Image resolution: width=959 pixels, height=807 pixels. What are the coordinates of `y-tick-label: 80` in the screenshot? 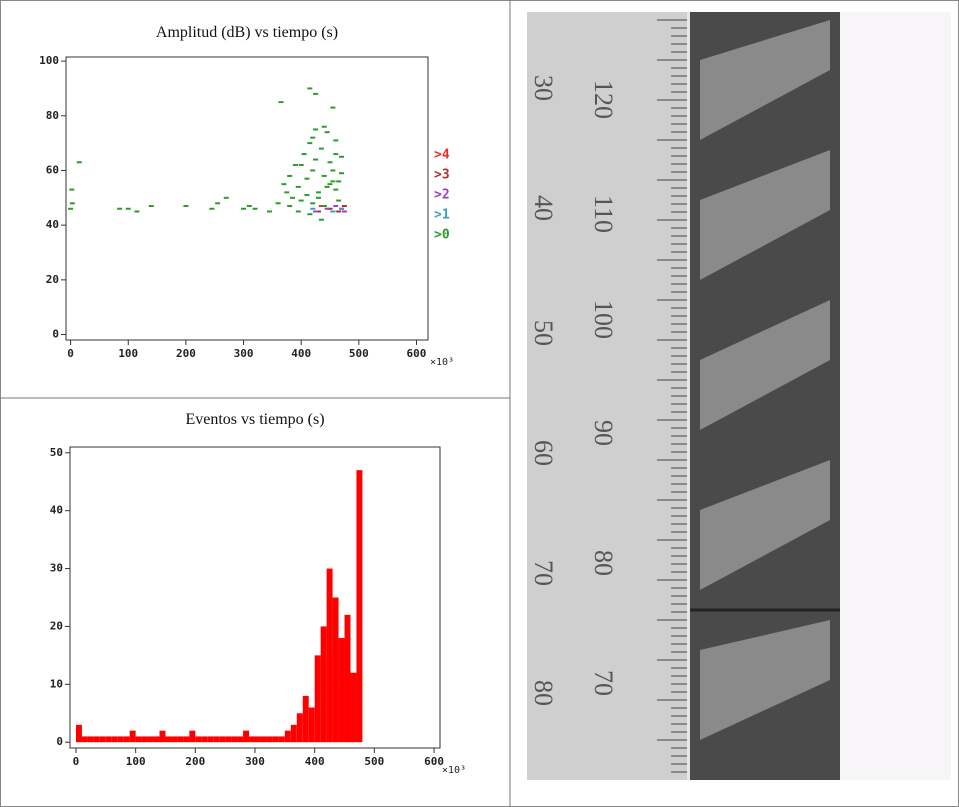 It's located at (52, 115).